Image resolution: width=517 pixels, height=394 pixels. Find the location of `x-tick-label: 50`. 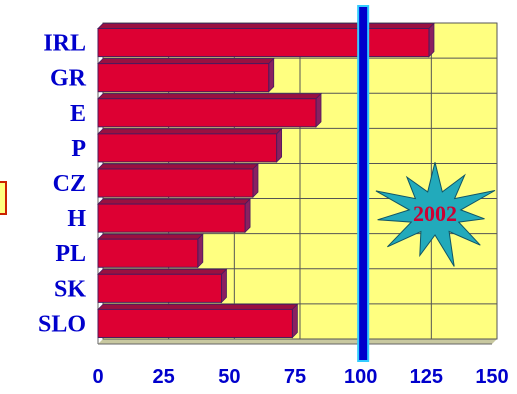

x-tick-label: 50 is located at coordinates (229, 377).